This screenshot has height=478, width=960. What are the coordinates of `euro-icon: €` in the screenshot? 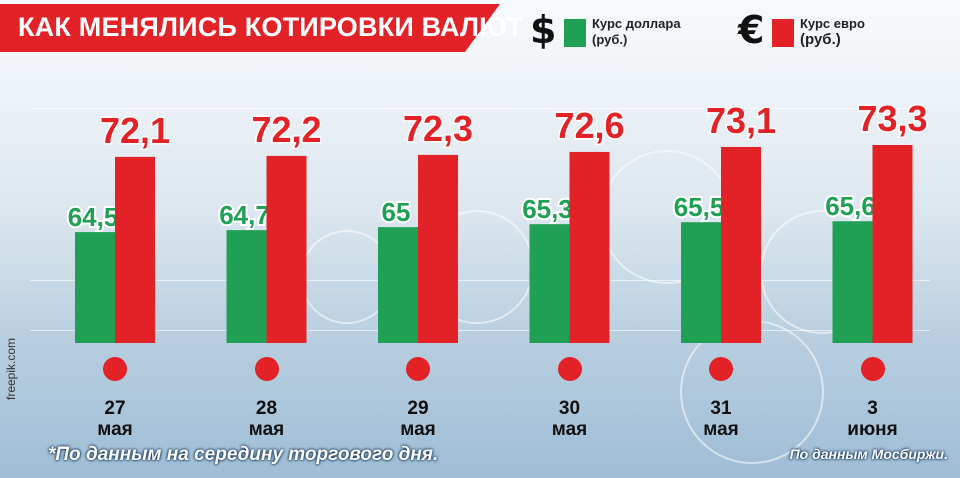 It's located at (751, 30).